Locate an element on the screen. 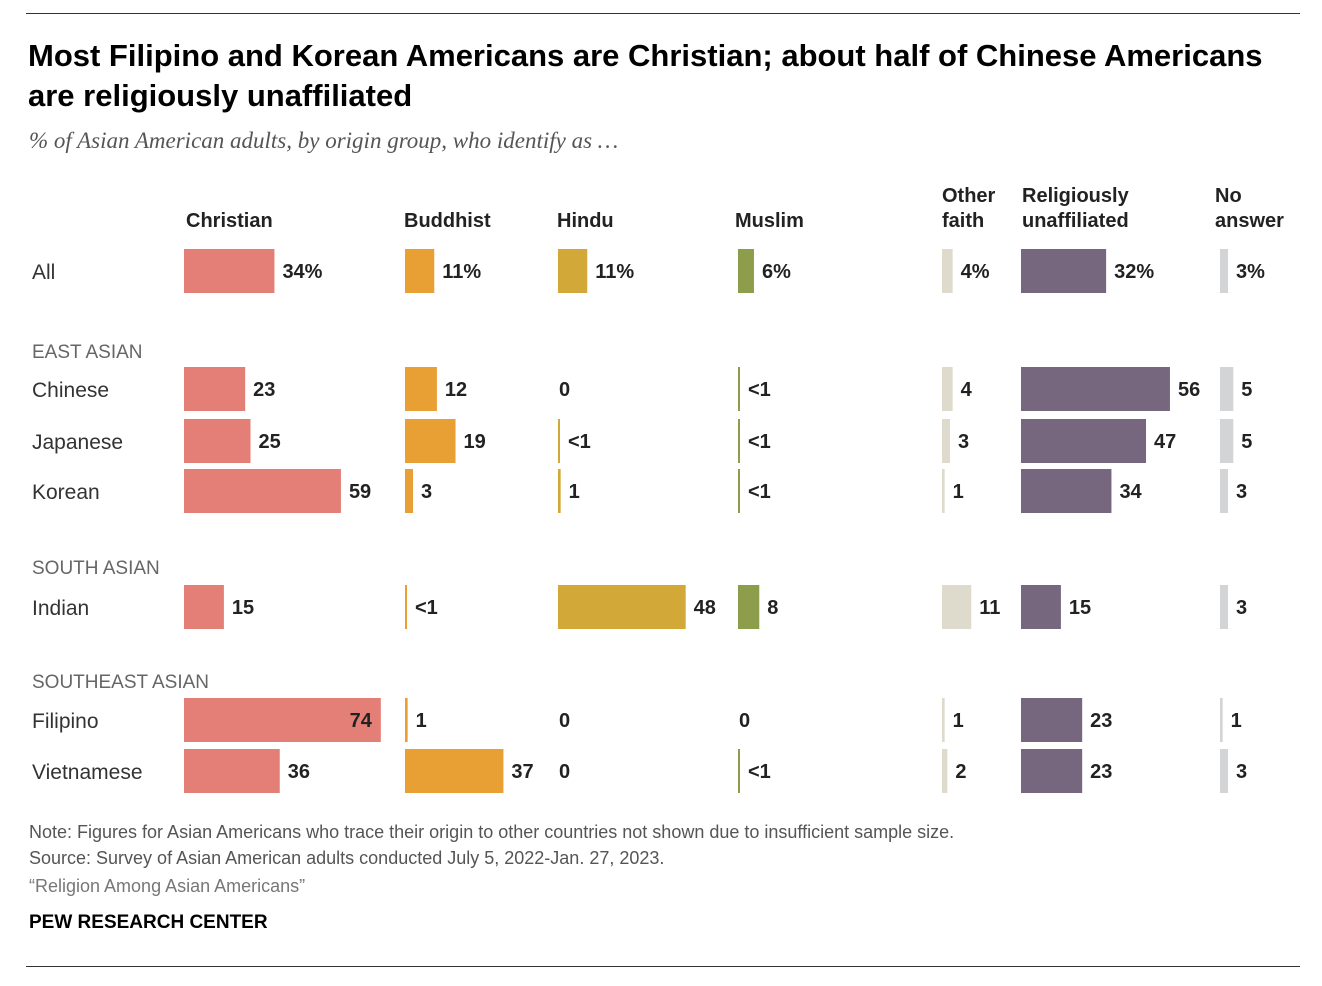 This screenshot has height=986, width=1322. value-label-vietnamese-noanswer: 3 is located at coordinates (1241, 772).